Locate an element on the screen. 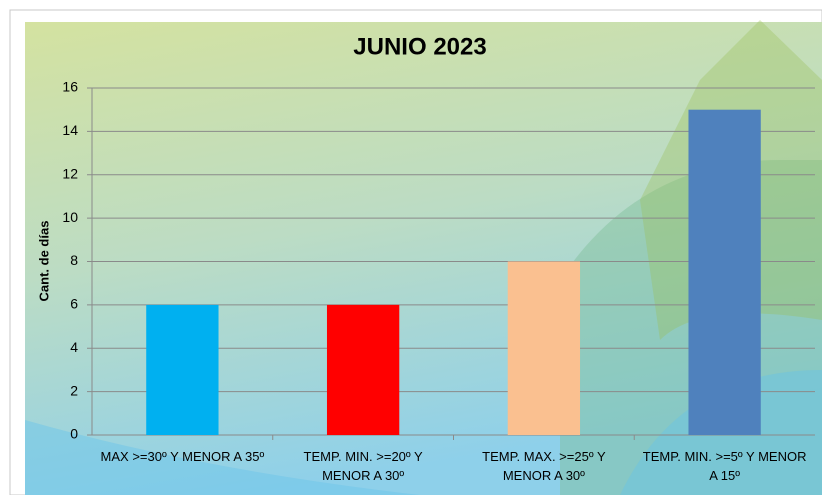  x-tick-label: MAX >=30º Y MENOR A 35º is located at coordinates (182, 456).